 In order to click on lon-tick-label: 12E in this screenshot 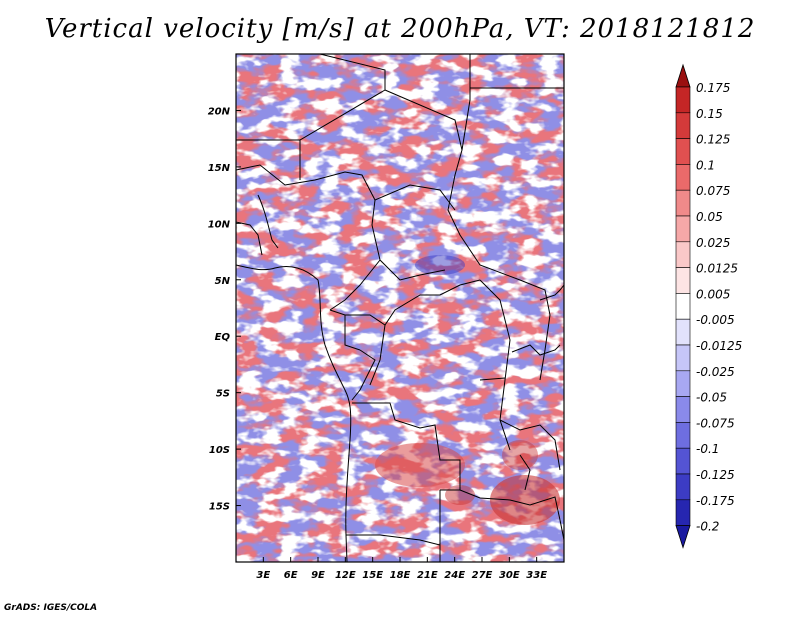, I will do `click(345, 575)`.